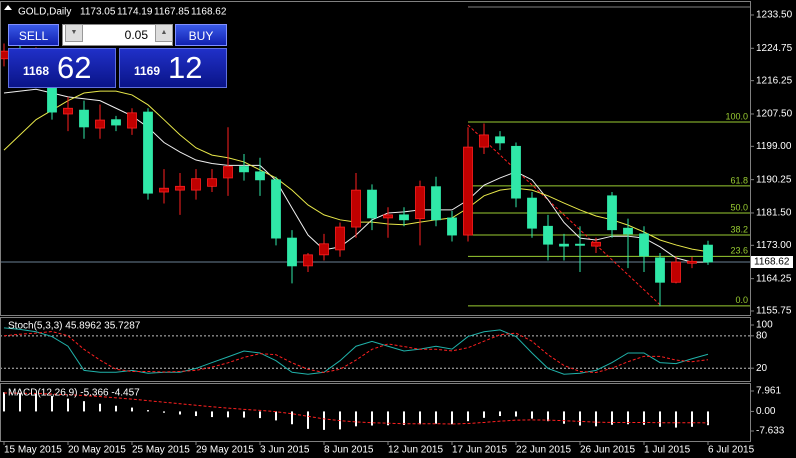 This screenshot has width=796, height=458. What do you see at coordinates (349, 450) in the screenshot?
I see `x-tick-label: 8 Jun 2015` at bounding box center [349, 450].